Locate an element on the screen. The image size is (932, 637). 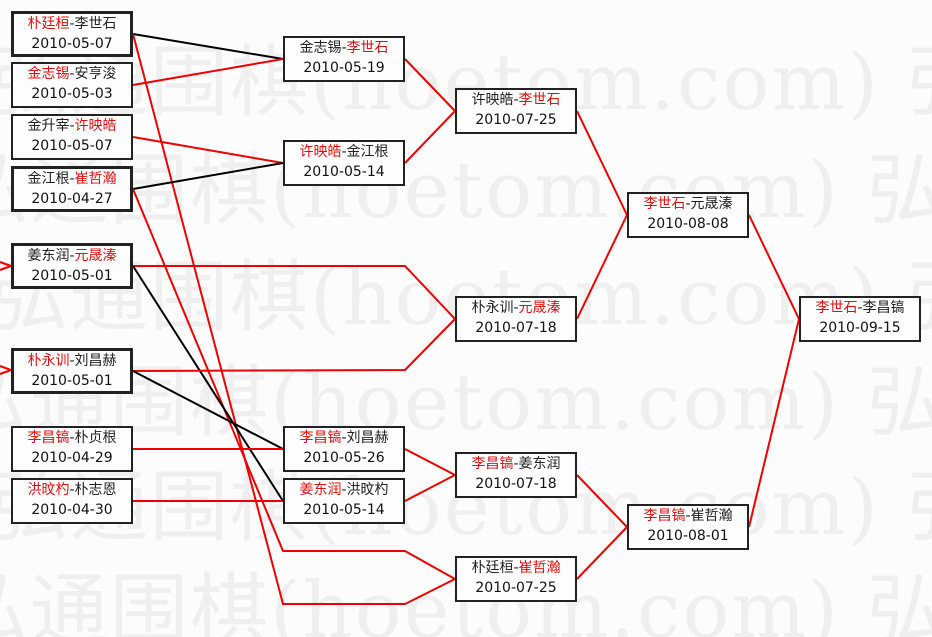
match-players: 姜东润-洪旼杓 is located at coordinates (344, 490).